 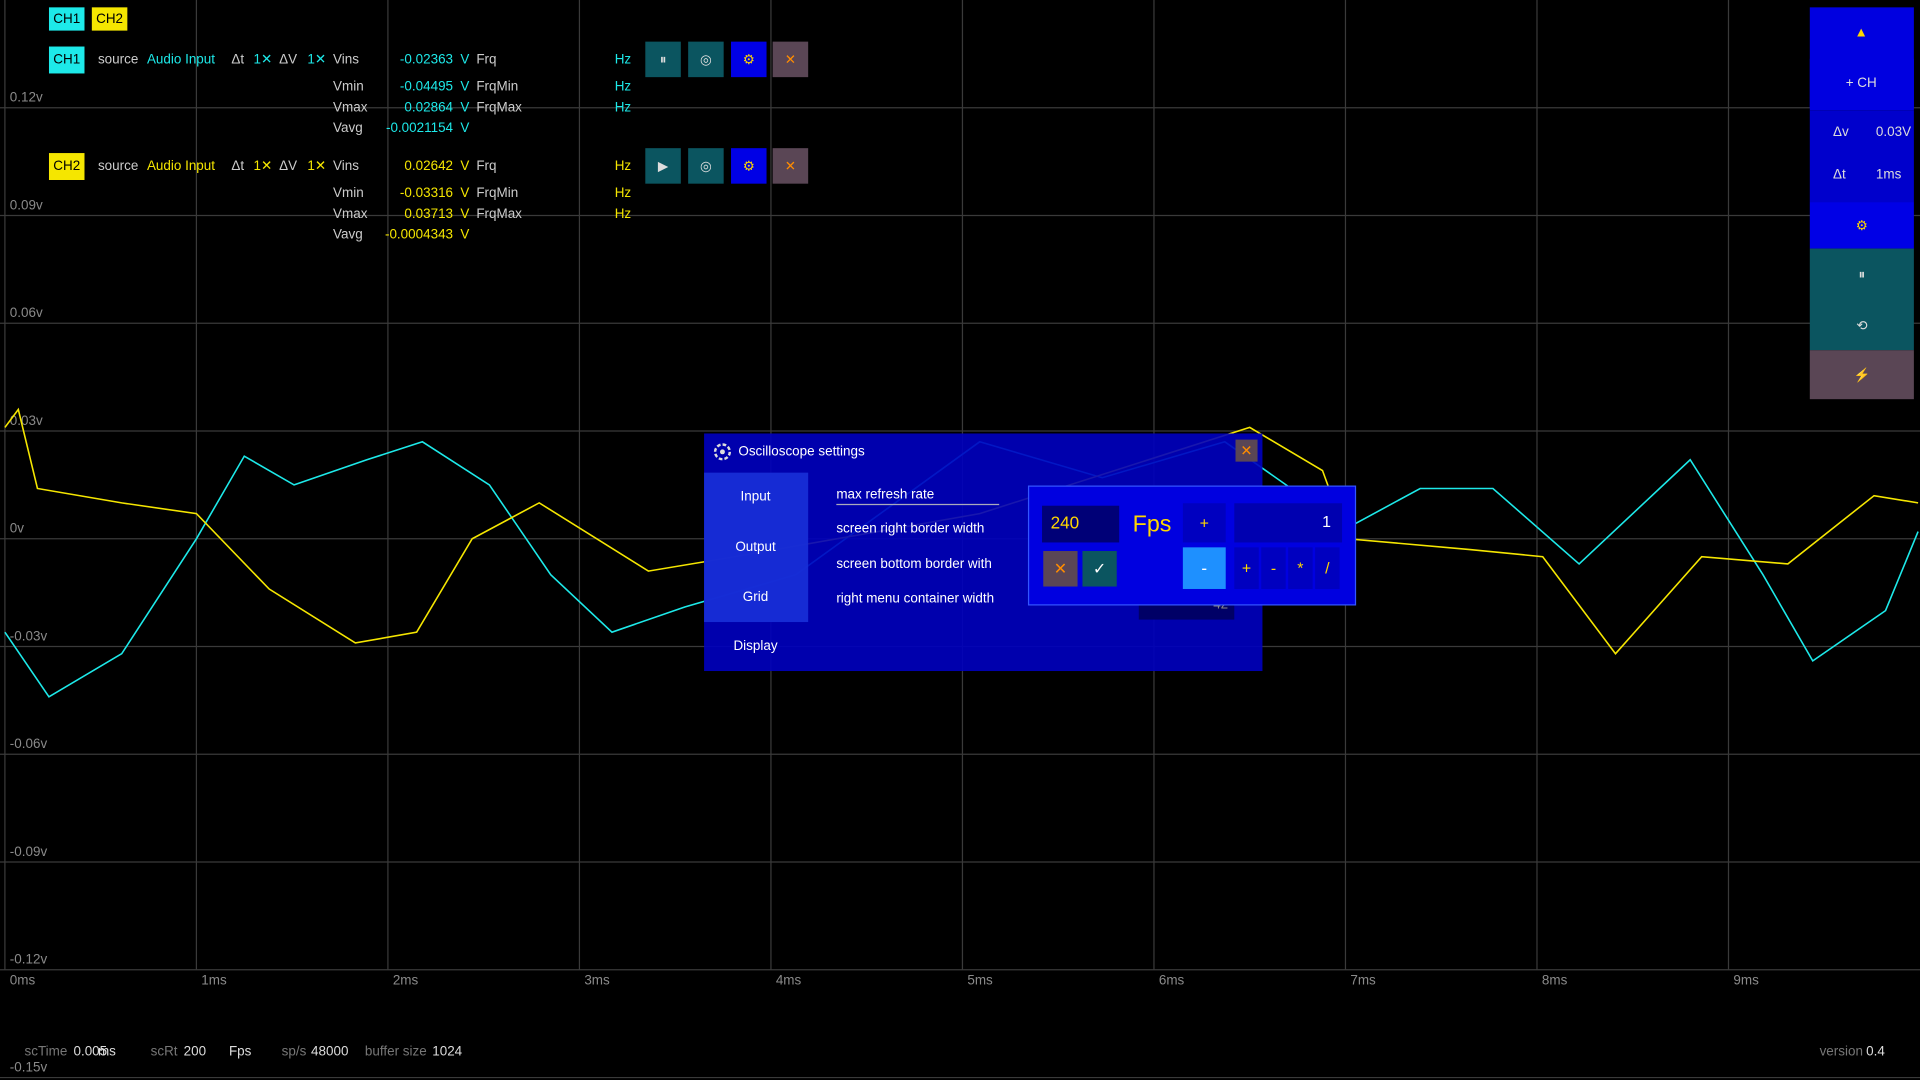 I want to click on x-tick-label: 4ms, so click(x=789, y=979).